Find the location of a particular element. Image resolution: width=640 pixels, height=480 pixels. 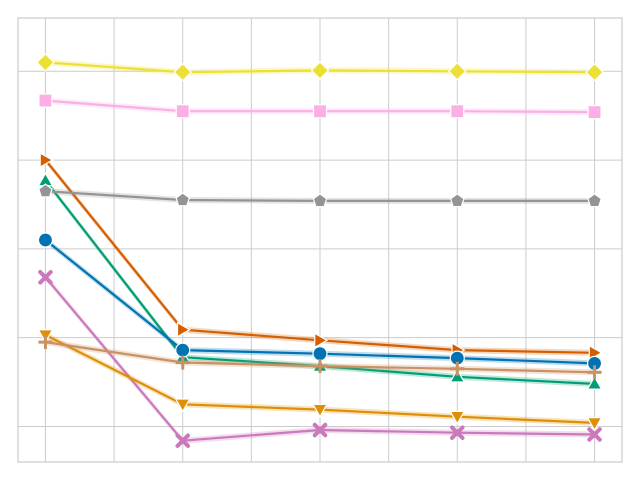

series-diamond is located at coordinates (320, 67).